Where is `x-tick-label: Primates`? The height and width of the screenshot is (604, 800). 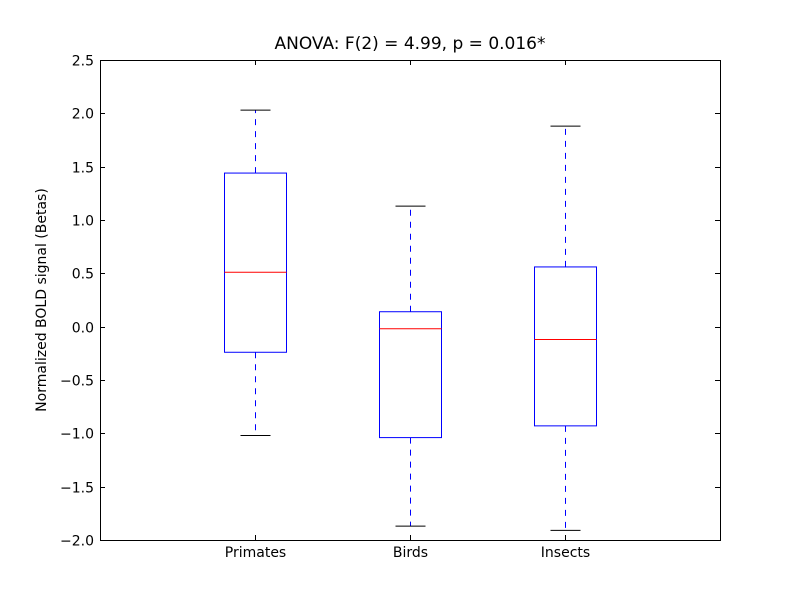
x-tick-label: Primates is located at coordinates (255, 553).